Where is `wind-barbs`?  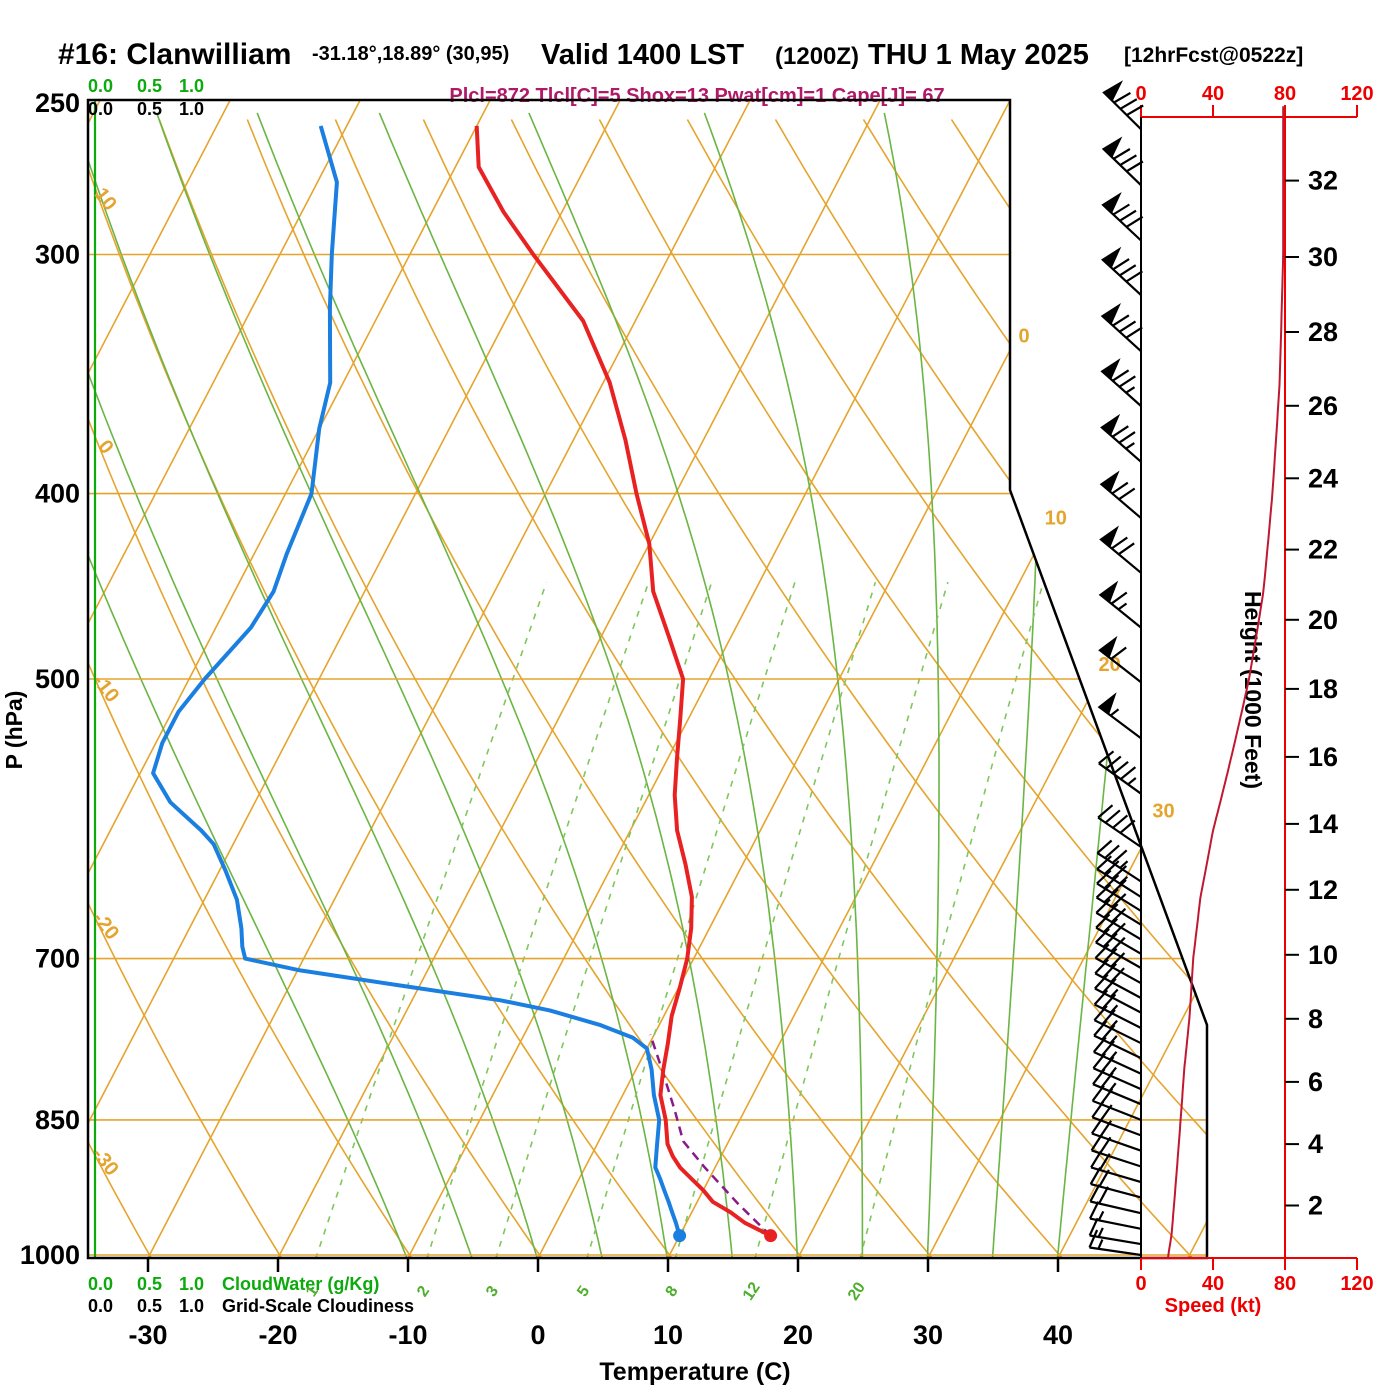 wind-barbs is located at coordinates (1116, 668).